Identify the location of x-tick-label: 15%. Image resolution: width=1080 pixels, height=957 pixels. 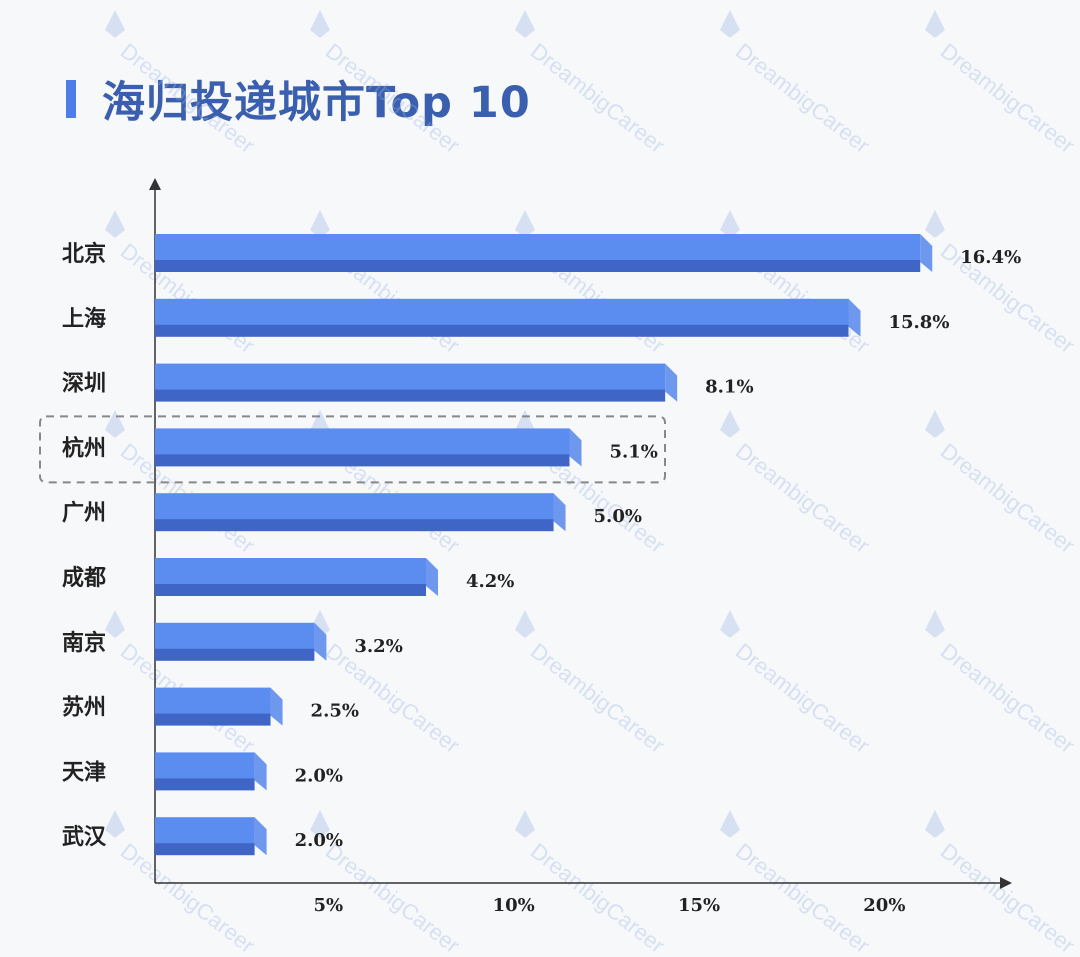
(699, 905).